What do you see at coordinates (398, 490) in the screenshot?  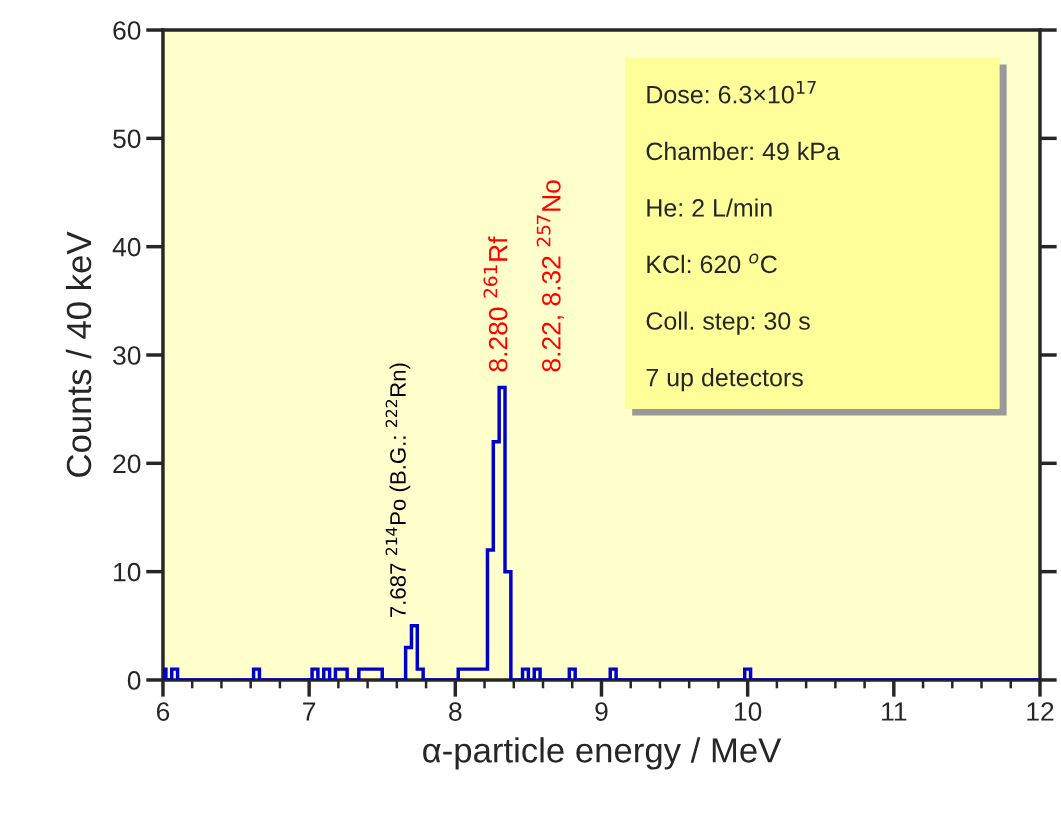 I see `annotation: 7.687 $^{214}$Po (B.G.: $^{222}$Rn)` at bounding box center [398, 490].